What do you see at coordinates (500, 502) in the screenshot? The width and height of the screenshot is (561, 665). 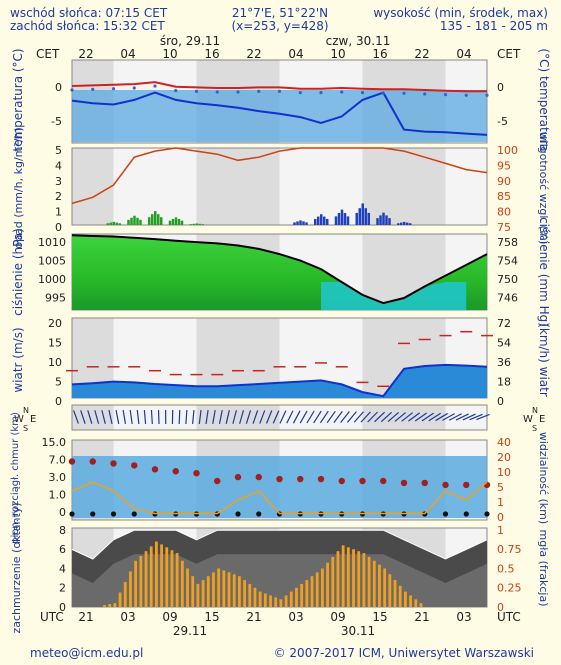 I see `vis-tick-right: 1` at bounding box center [500, 502].